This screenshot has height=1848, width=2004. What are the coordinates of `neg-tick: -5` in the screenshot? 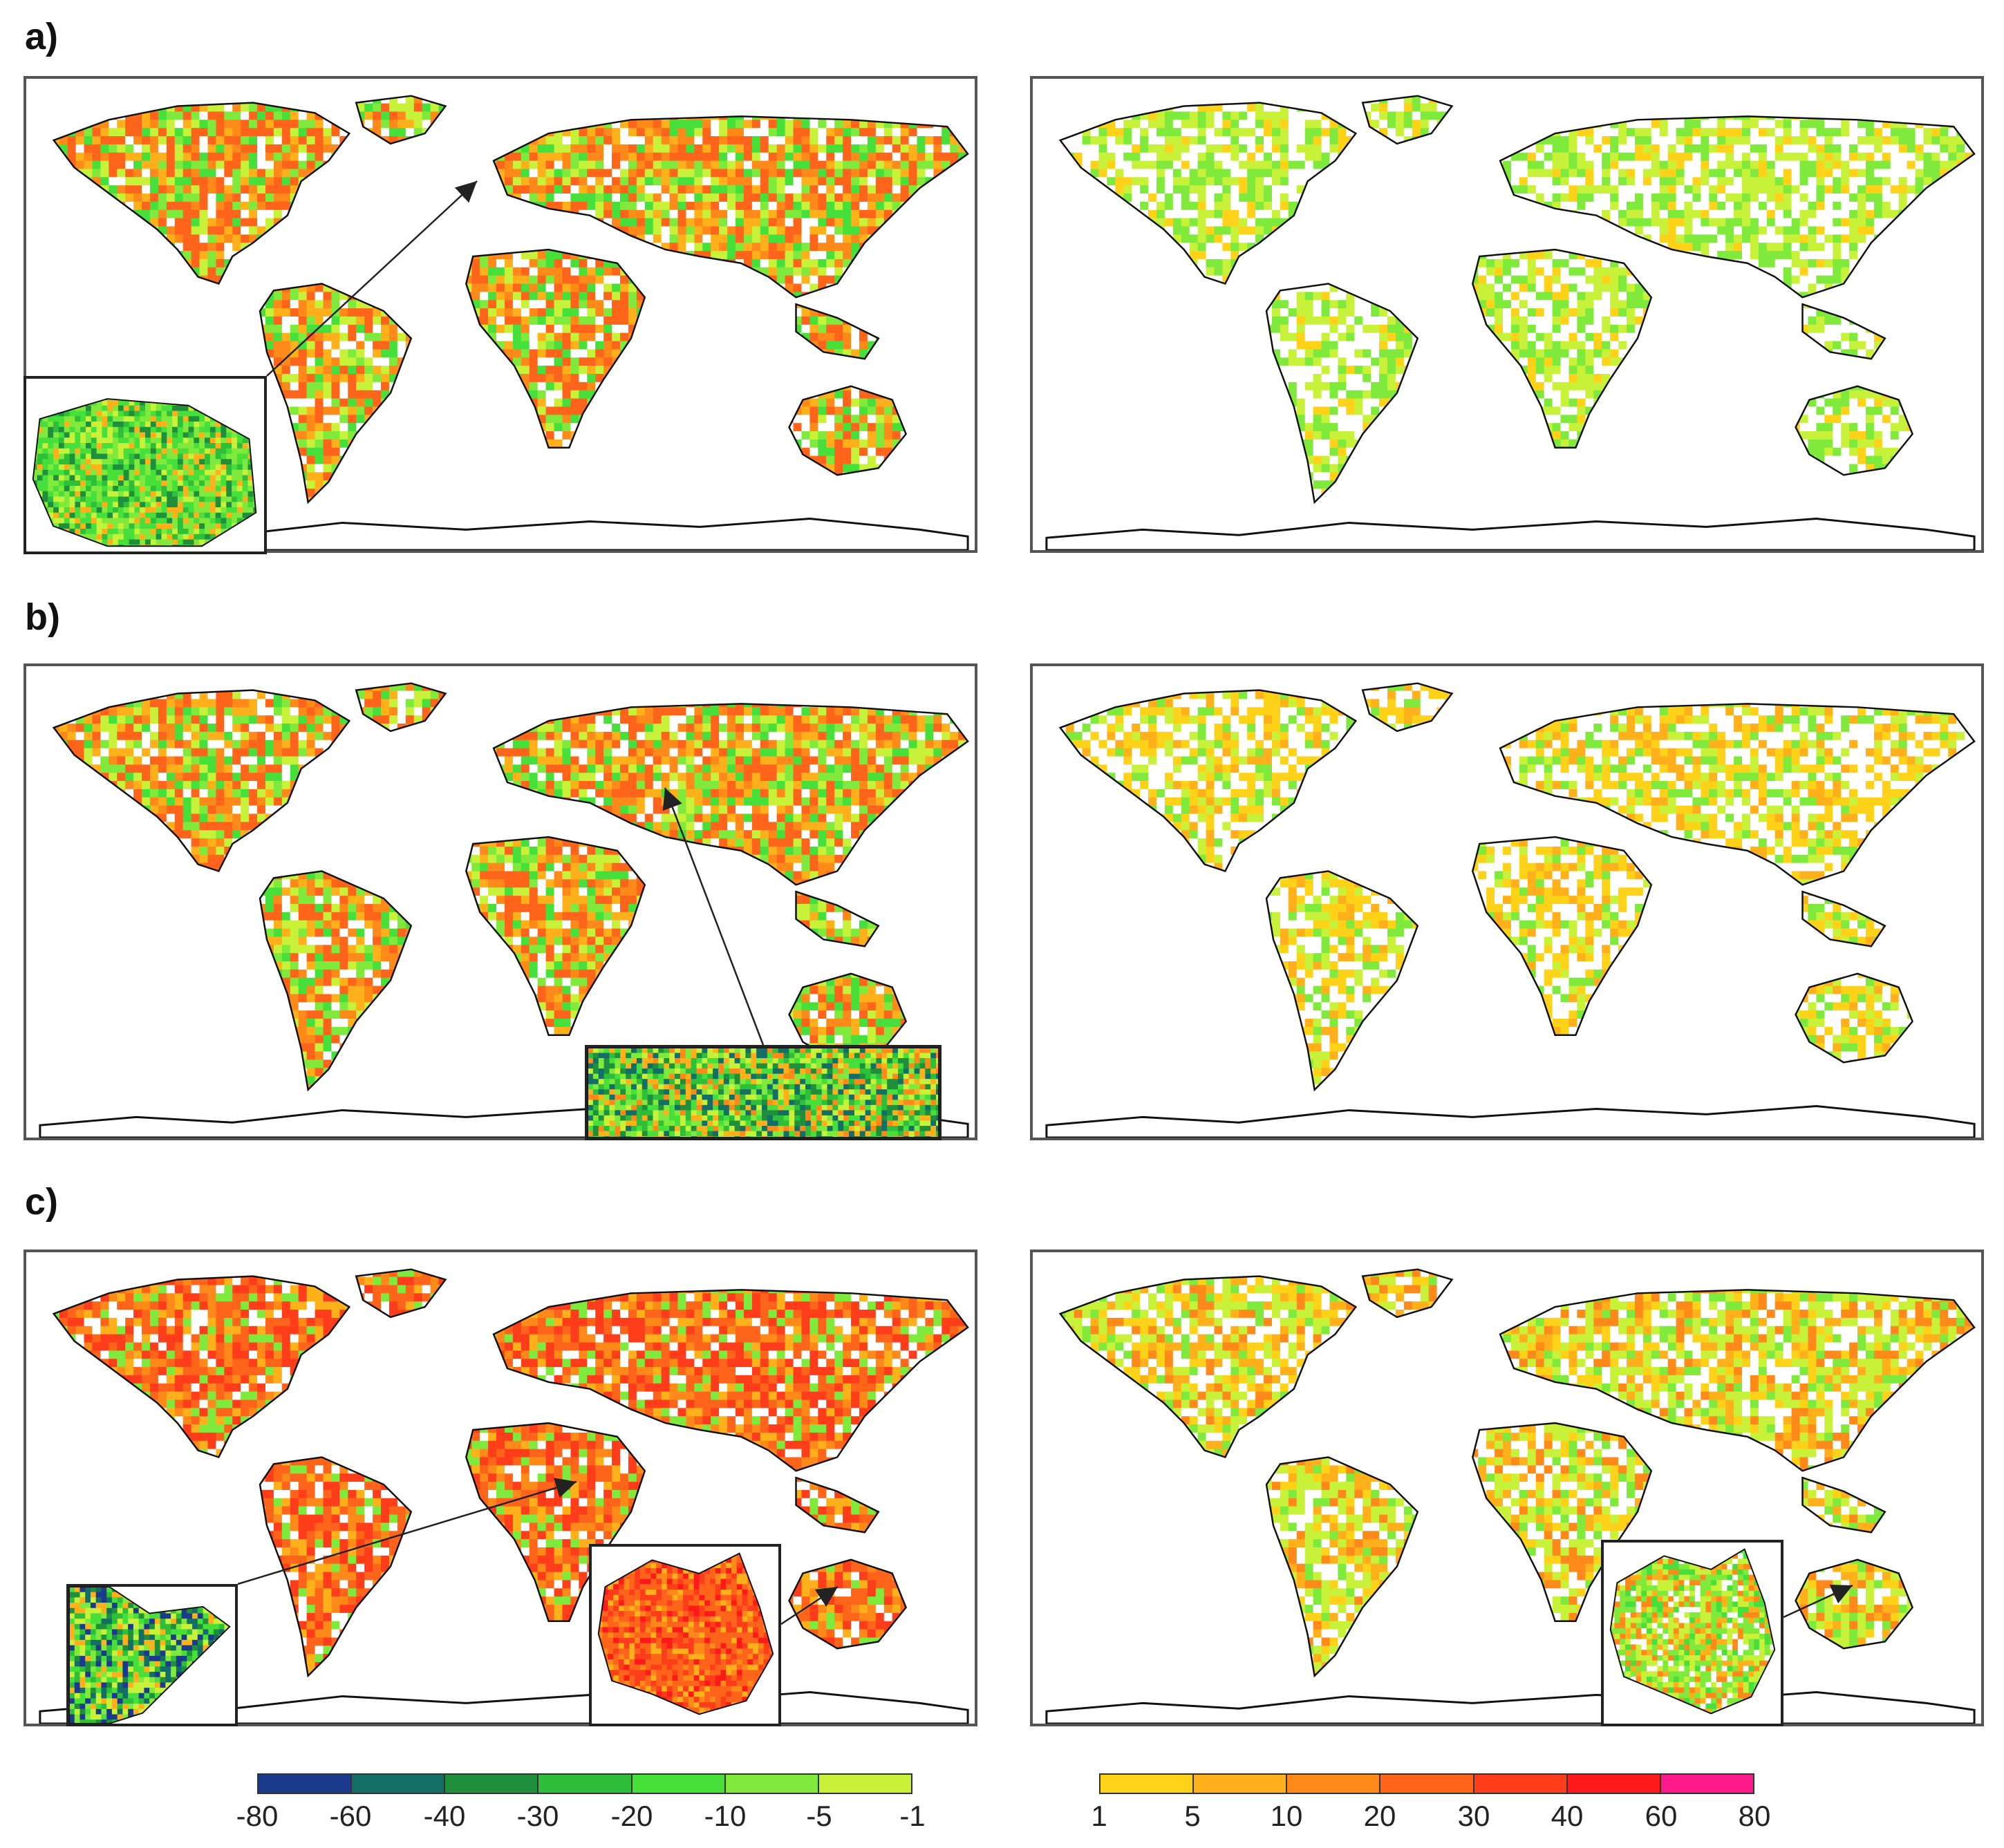 It's located at (819, 1816).